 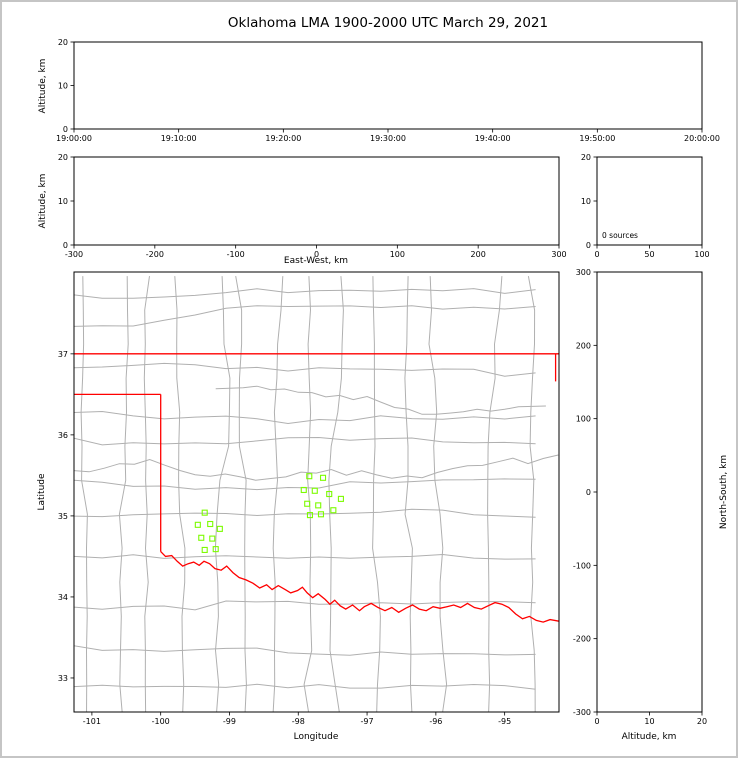 What do you see at coordinates (42, 492) in the screenshot?
I see `map-ylabel: Latitude` at bounding box center [42, 492].